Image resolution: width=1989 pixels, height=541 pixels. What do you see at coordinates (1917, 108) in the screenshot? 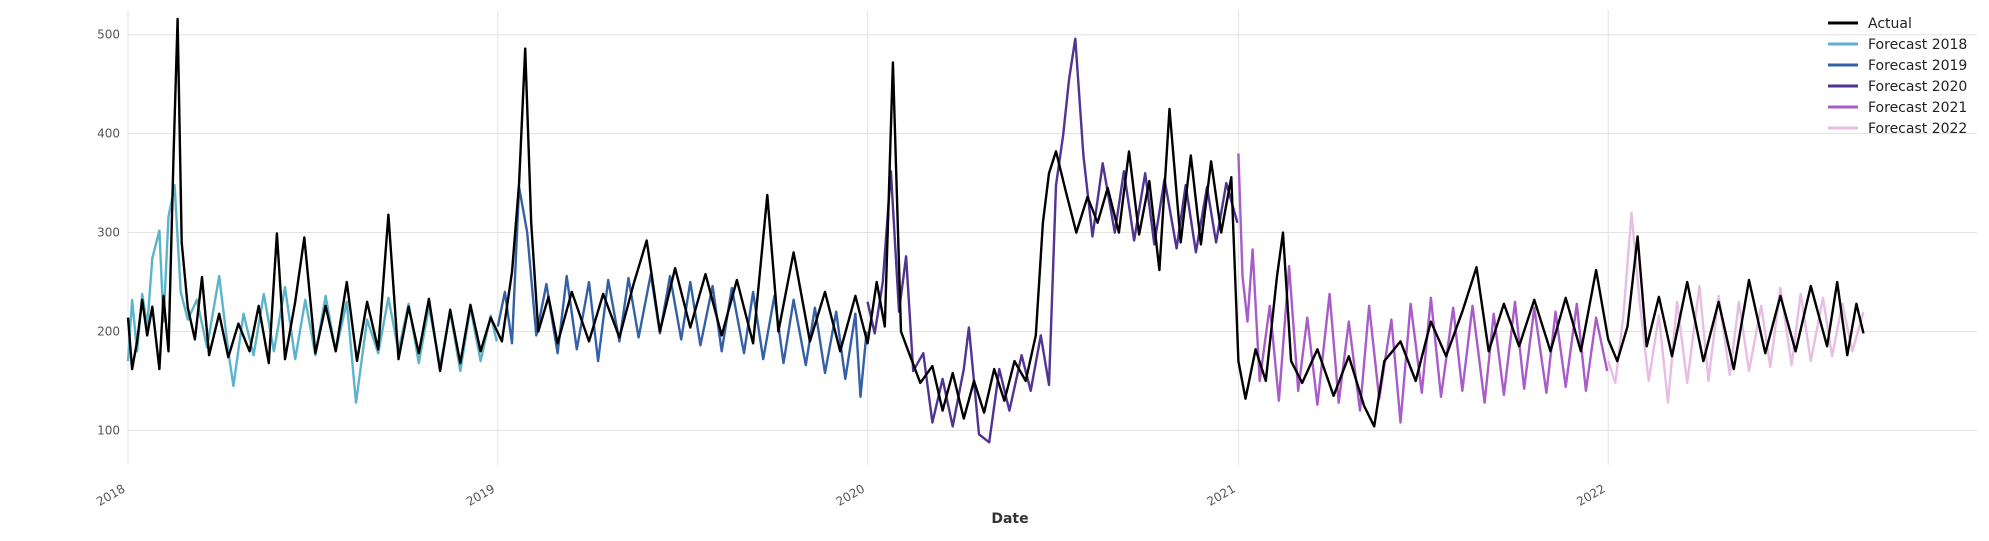
I see `legend-label: Forecast 2021` at bounding box center [1917, 108].